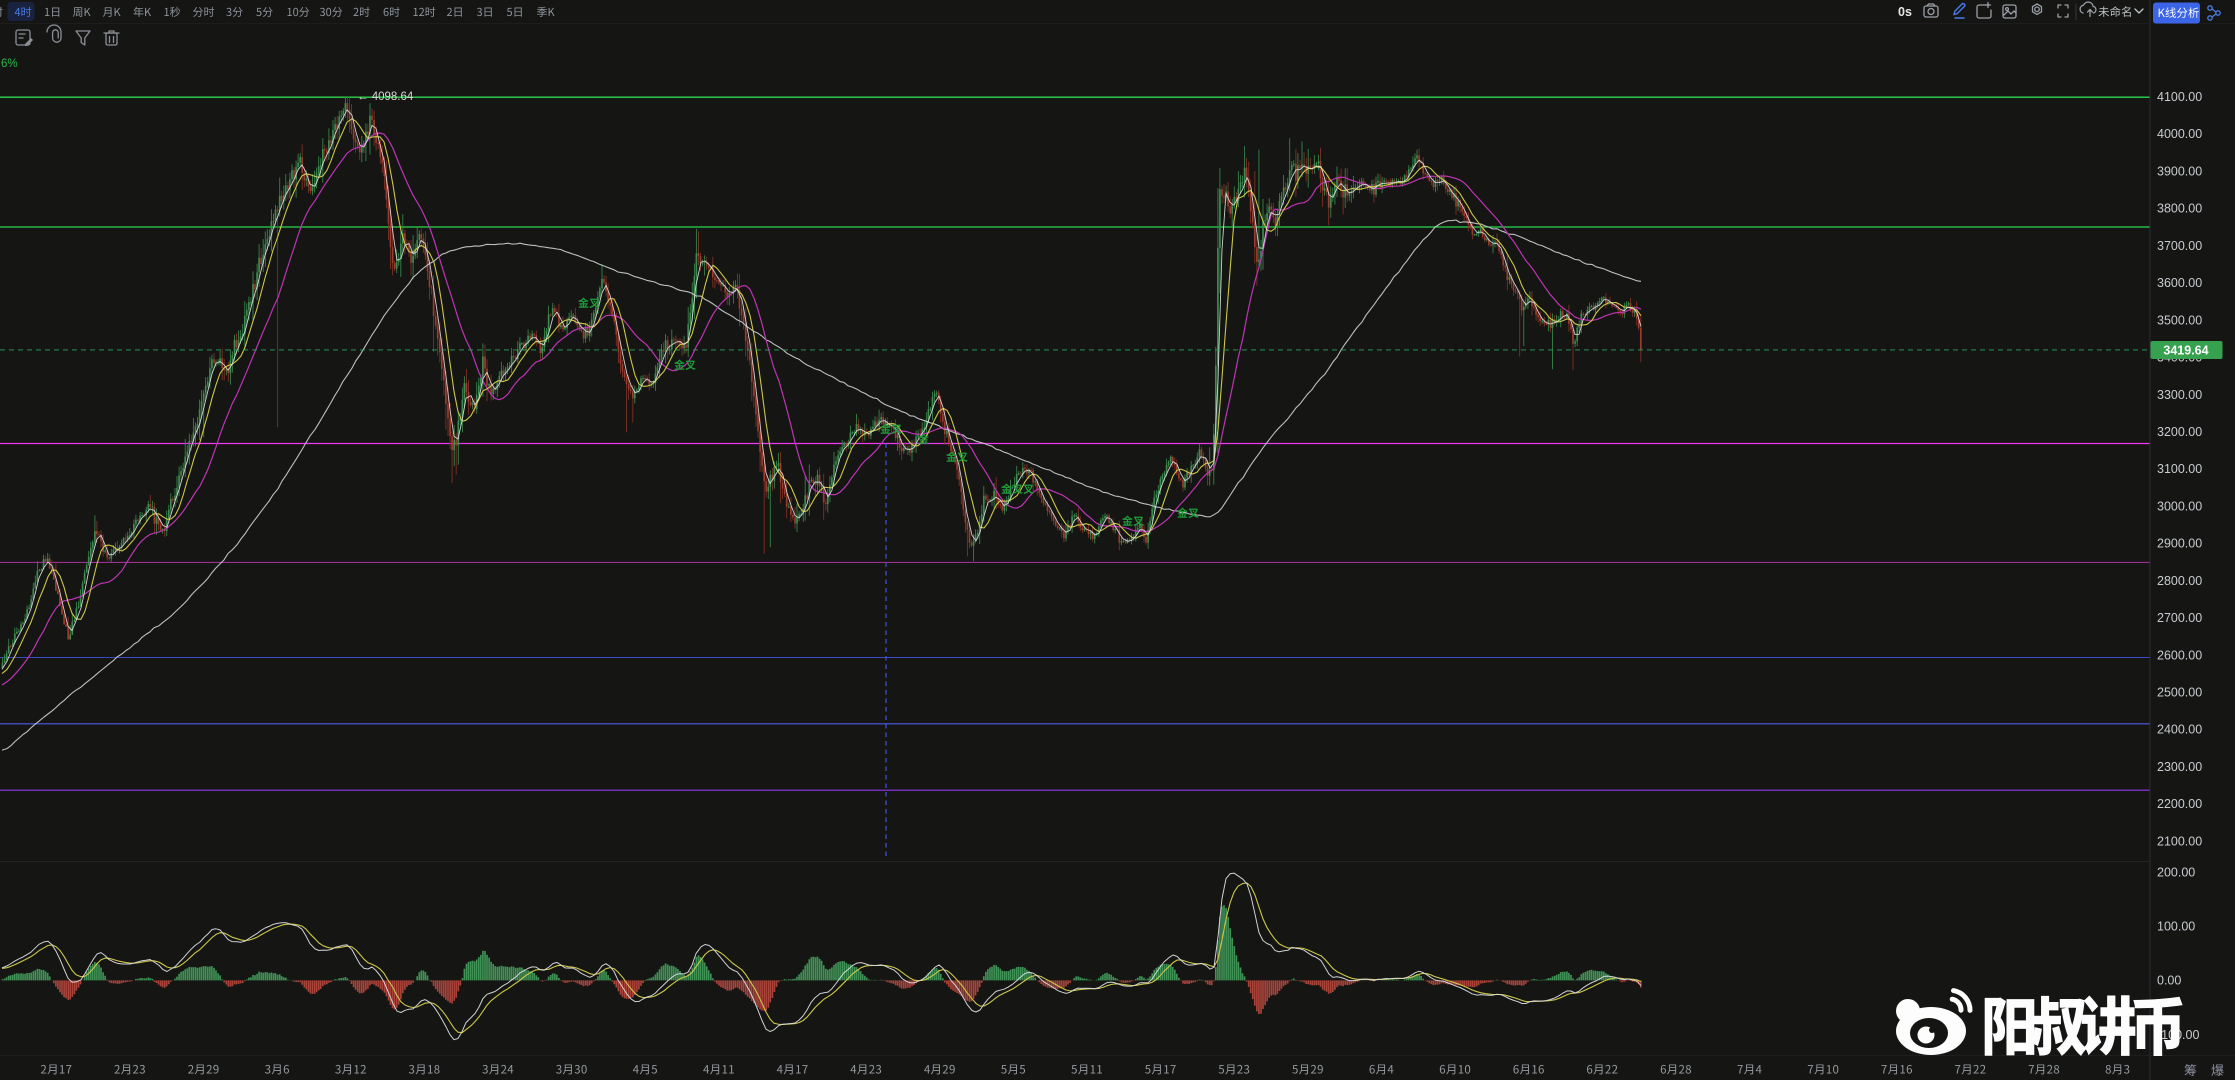  Describe the element at coordinates (2179, 730) in the screenshot. I see `svg-text: 2400.00` at that location.